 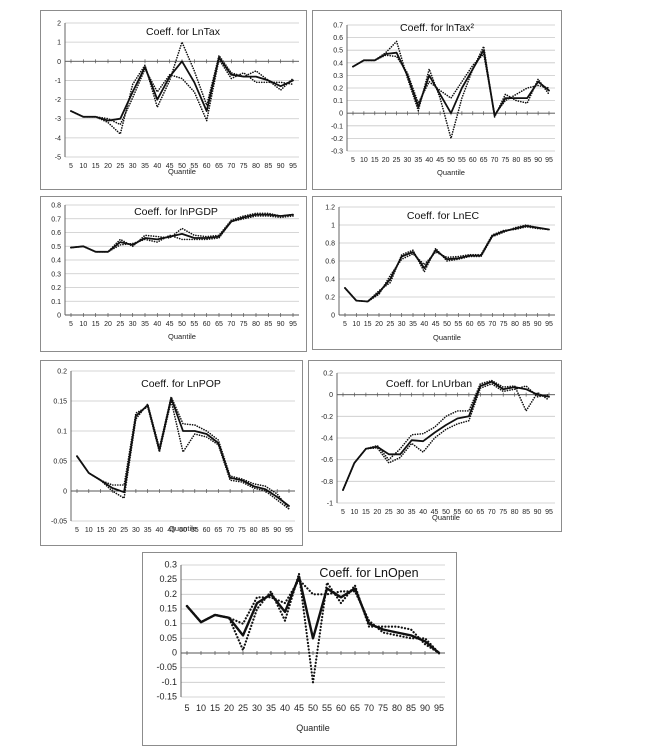 What do you see at coordinates (168, 579) in the screenshot?
I see `y-tick-label: 0.25` at bounding box center [168, 579].